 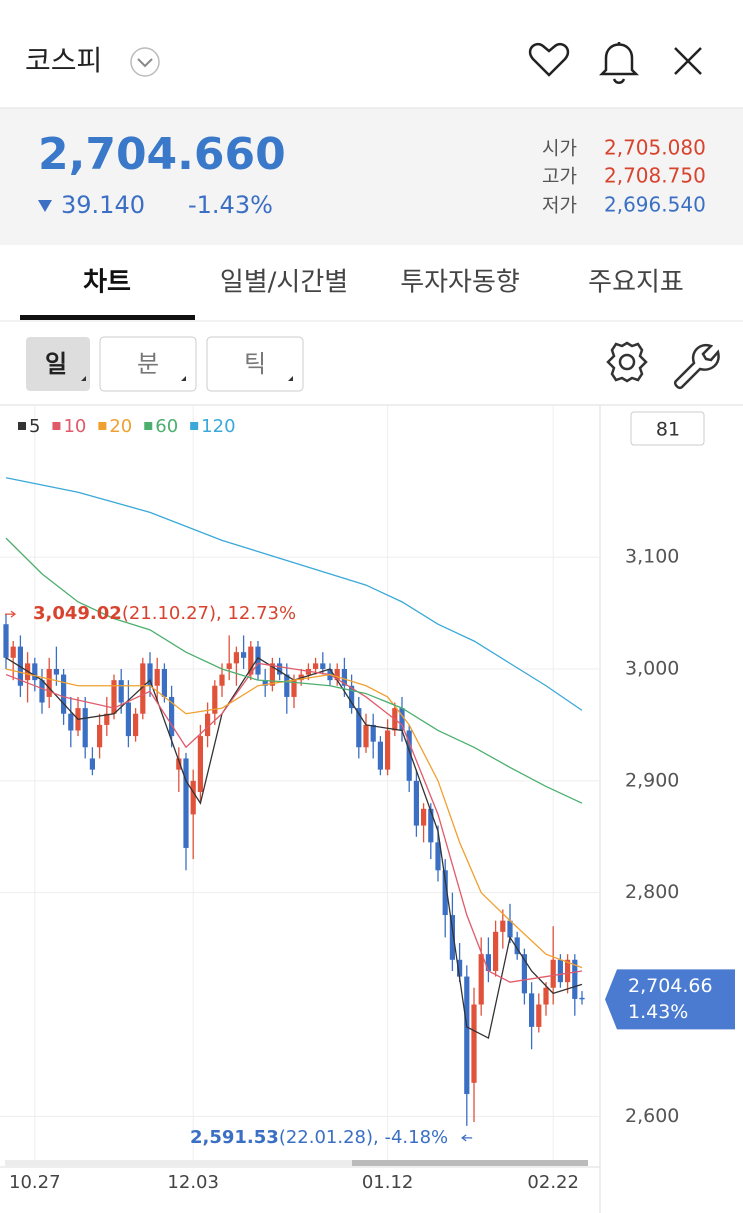 What do you see at coordinates (559, 177) in the screenshot?
I see `stat-label: 고가` at bounding box center [559, 177].